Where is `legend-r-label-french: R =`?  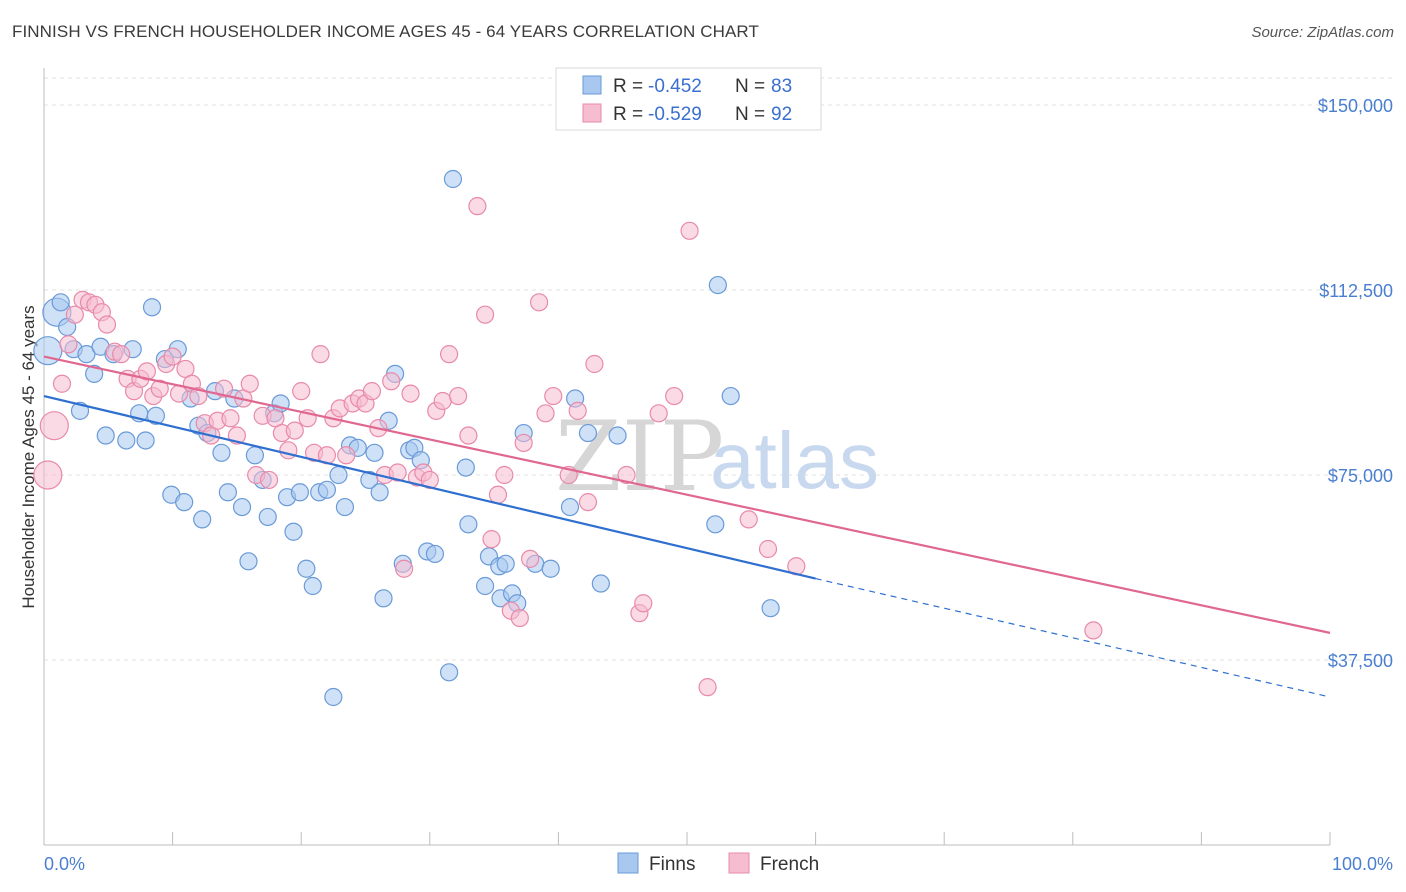 legend-r-label-french: R = is located at coordinates (628, 114).